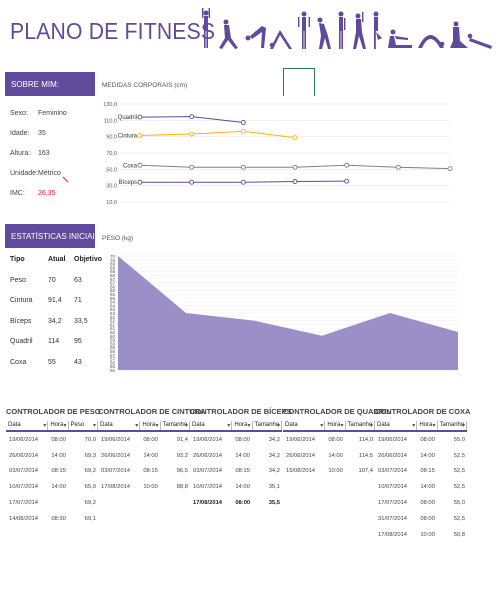 This screenshot has height=600, width=500. Describe the element at coordinates (24, 518) in the screenshot. I see `date-cell: 14/08/2014` at that location.